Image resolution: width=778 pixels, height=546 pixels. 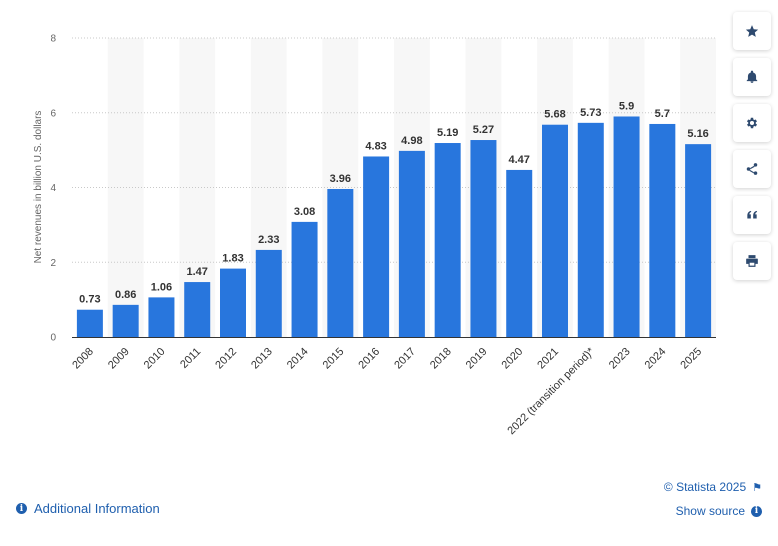 I want to click on quote-icon, so click(x=752, y=214).